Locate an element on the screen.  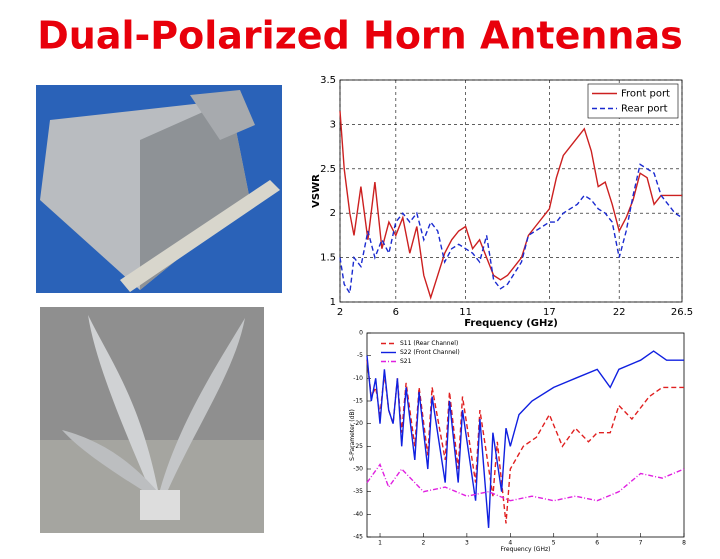
y-tick-label: -5 is located at coordinates (360, 355).